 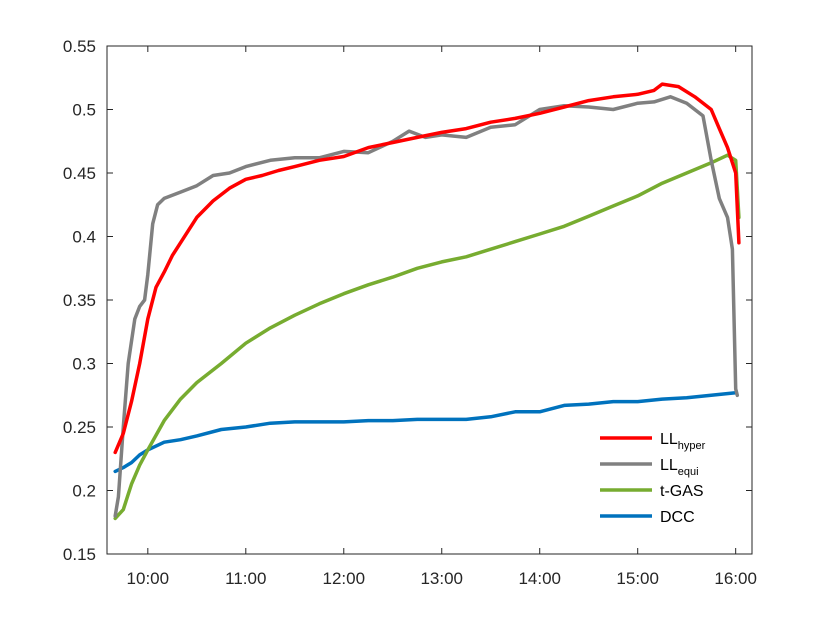 I want to click on x-tick-label: 10:00, so click(x=148, y=578).